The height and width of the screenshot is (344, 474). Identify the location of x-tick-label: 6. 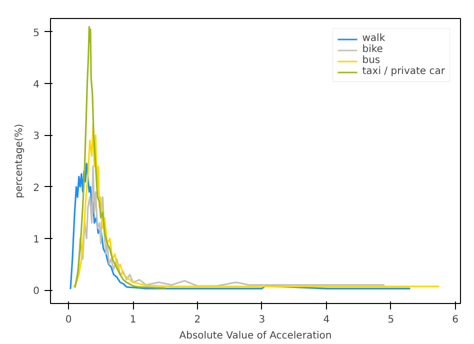
(455, 320).